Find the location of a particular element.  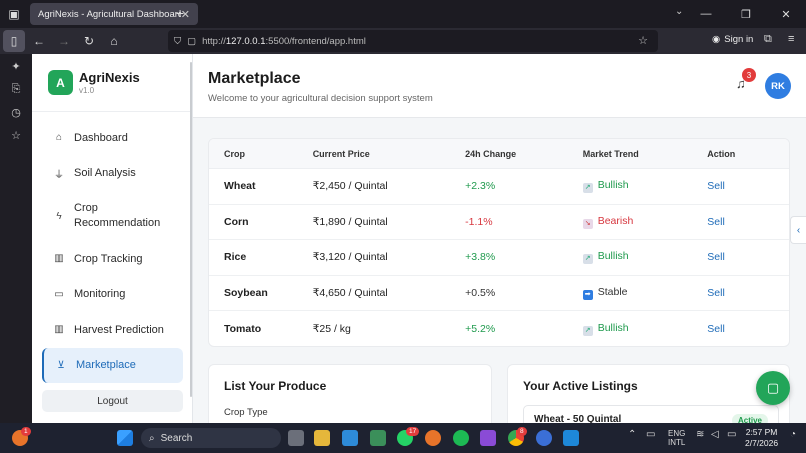

notification-bell-icon: ♫ is located at coordinates (741, 83).